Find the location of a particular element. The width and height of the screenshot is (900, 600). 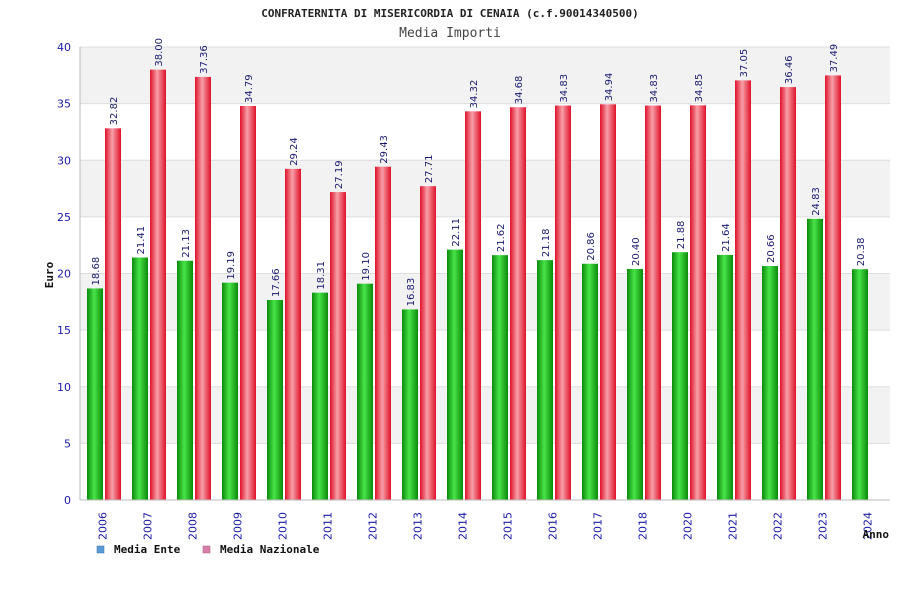

x-tick-label: 2017 is located at coordinates (598, 526).